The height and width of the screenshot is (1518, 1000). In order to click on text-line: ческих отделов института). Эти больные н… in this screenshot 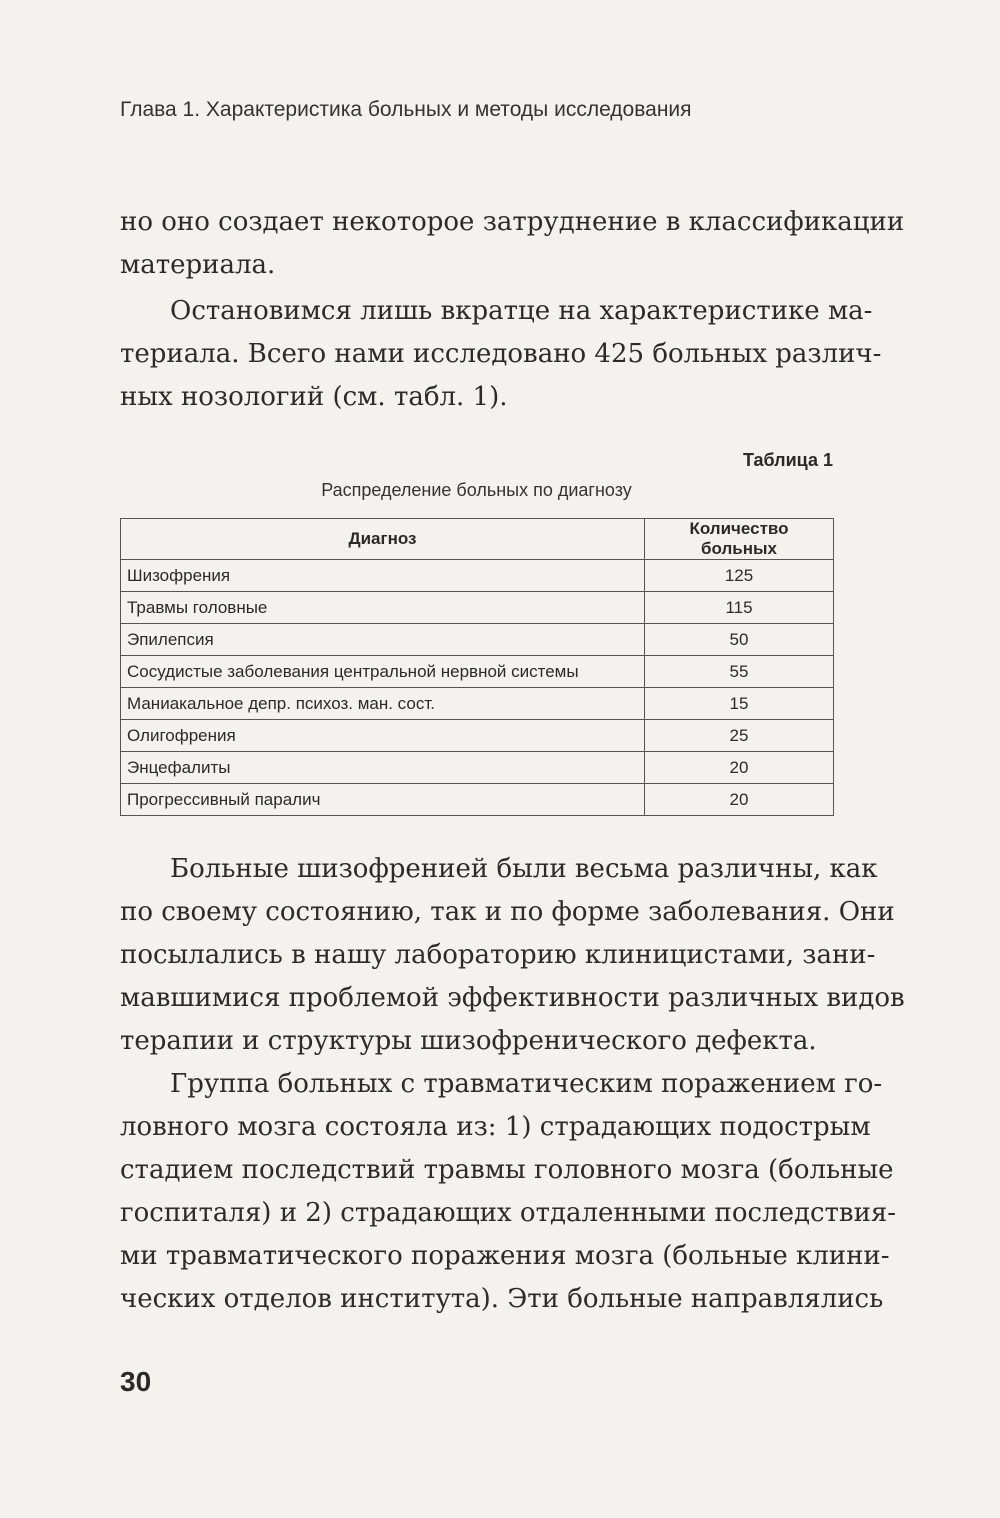, I will do `click(502, 1299)`.